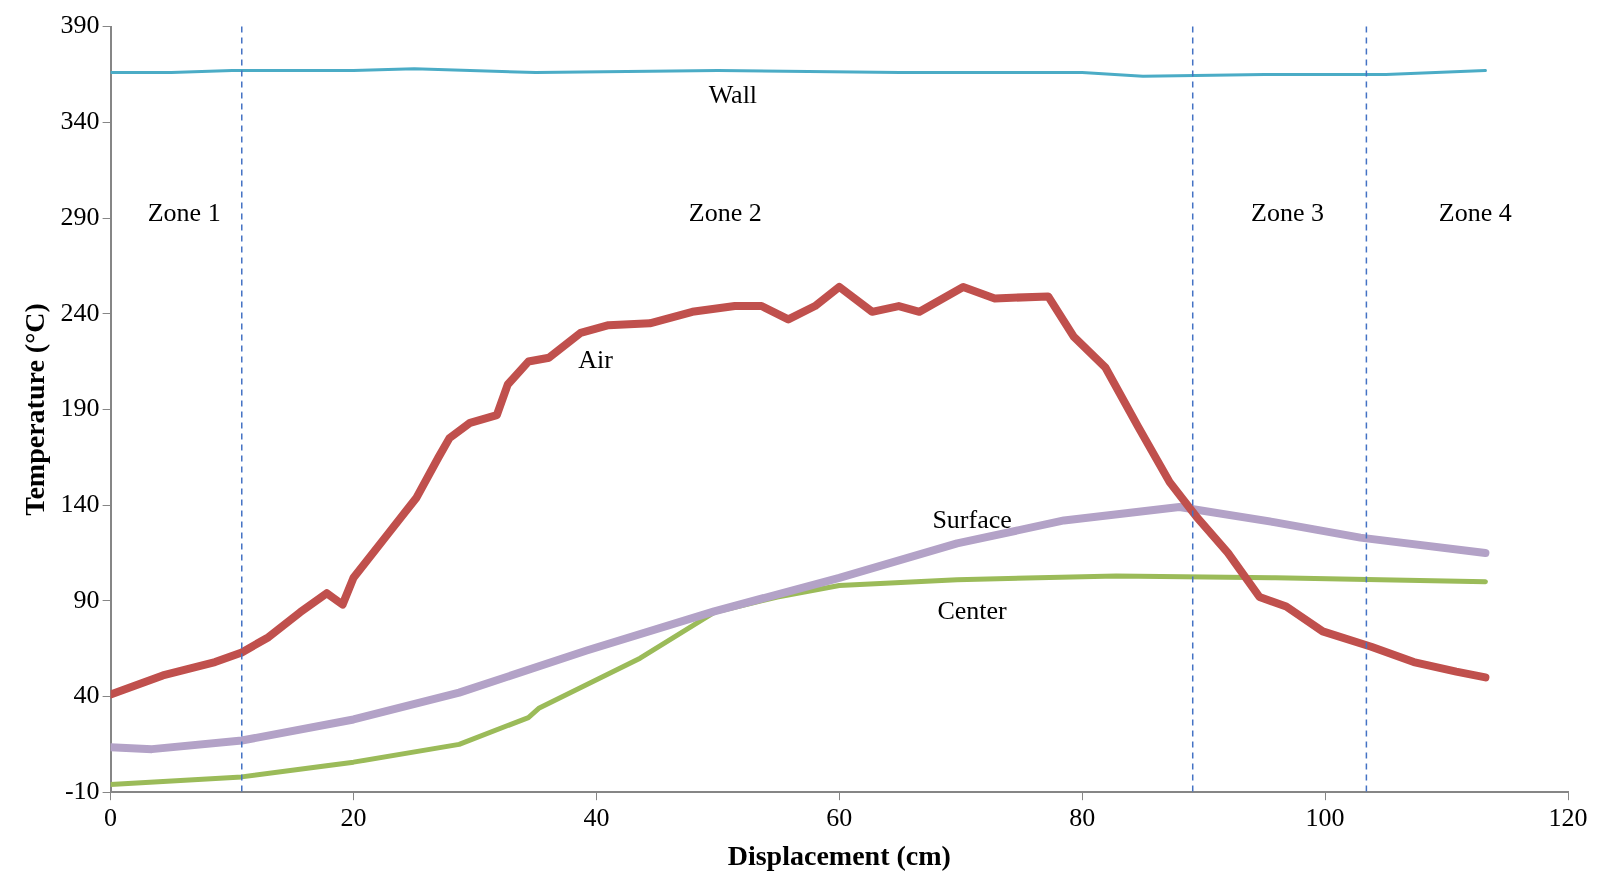 The height and width of the screenshot is (895, 1620). I want to click on y-tick-label: 240, so click(80, 312).